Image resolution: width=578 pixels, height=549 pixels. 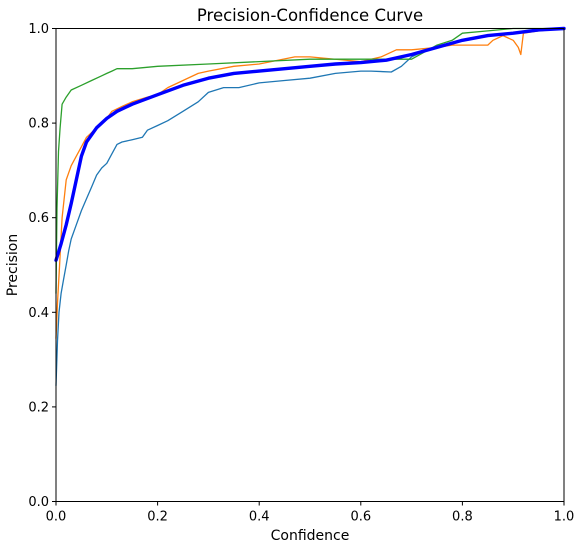 What do you see at coordinates (462, 517) in the screenshot?
I see `x-tick-label: 0.8` at bounding box center [462, 517].